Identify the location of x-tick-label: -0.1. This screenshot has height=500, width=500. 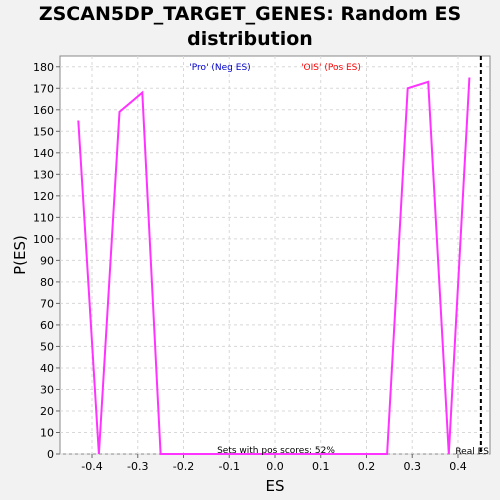
(229, 466).